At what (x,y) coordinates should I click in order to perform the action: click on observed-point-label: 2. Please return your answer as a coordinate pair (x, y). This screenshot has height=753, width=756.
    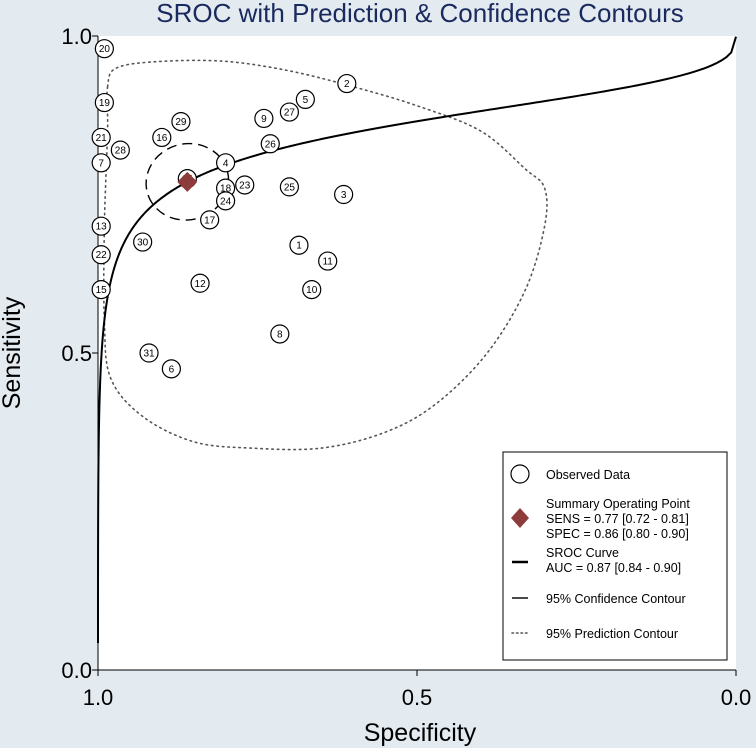
    Looking at the image, I should click on (347, 84).